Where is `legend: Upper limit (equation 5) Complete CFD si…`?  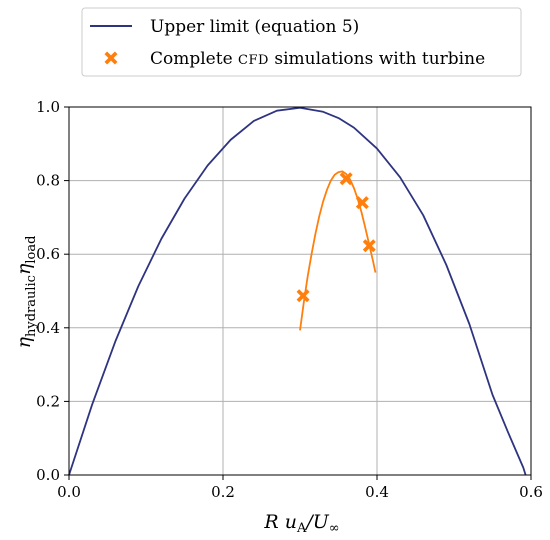
legend: Upper limit (equation 5) Complete CFD si… is located at coordinates (301, 42).